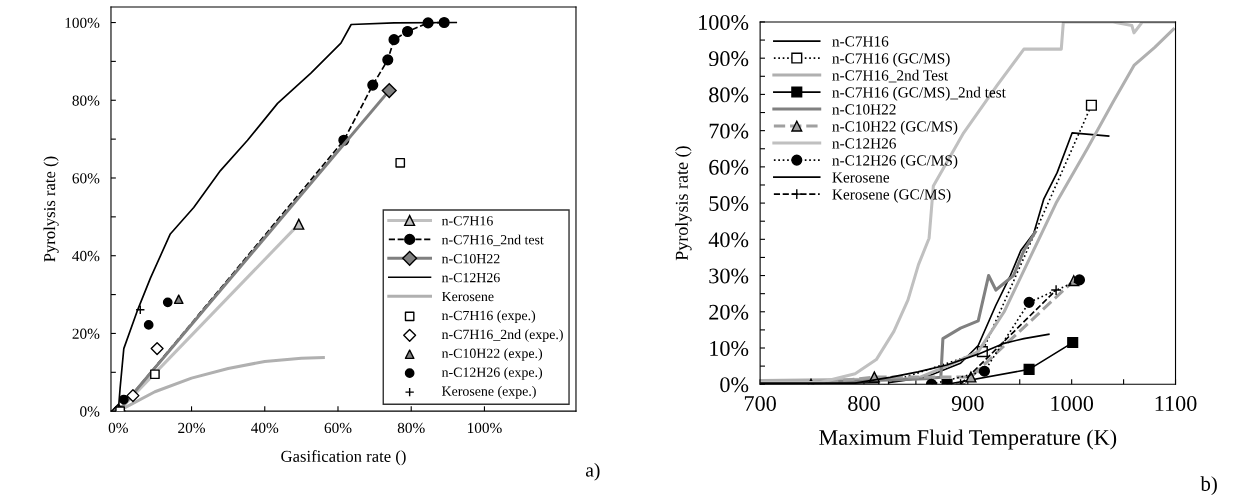 Image resolution: width=1240 pixels, height=499 pixels. I want to click on legend-label: n-C7H16 (expe.), so click(488, 316).